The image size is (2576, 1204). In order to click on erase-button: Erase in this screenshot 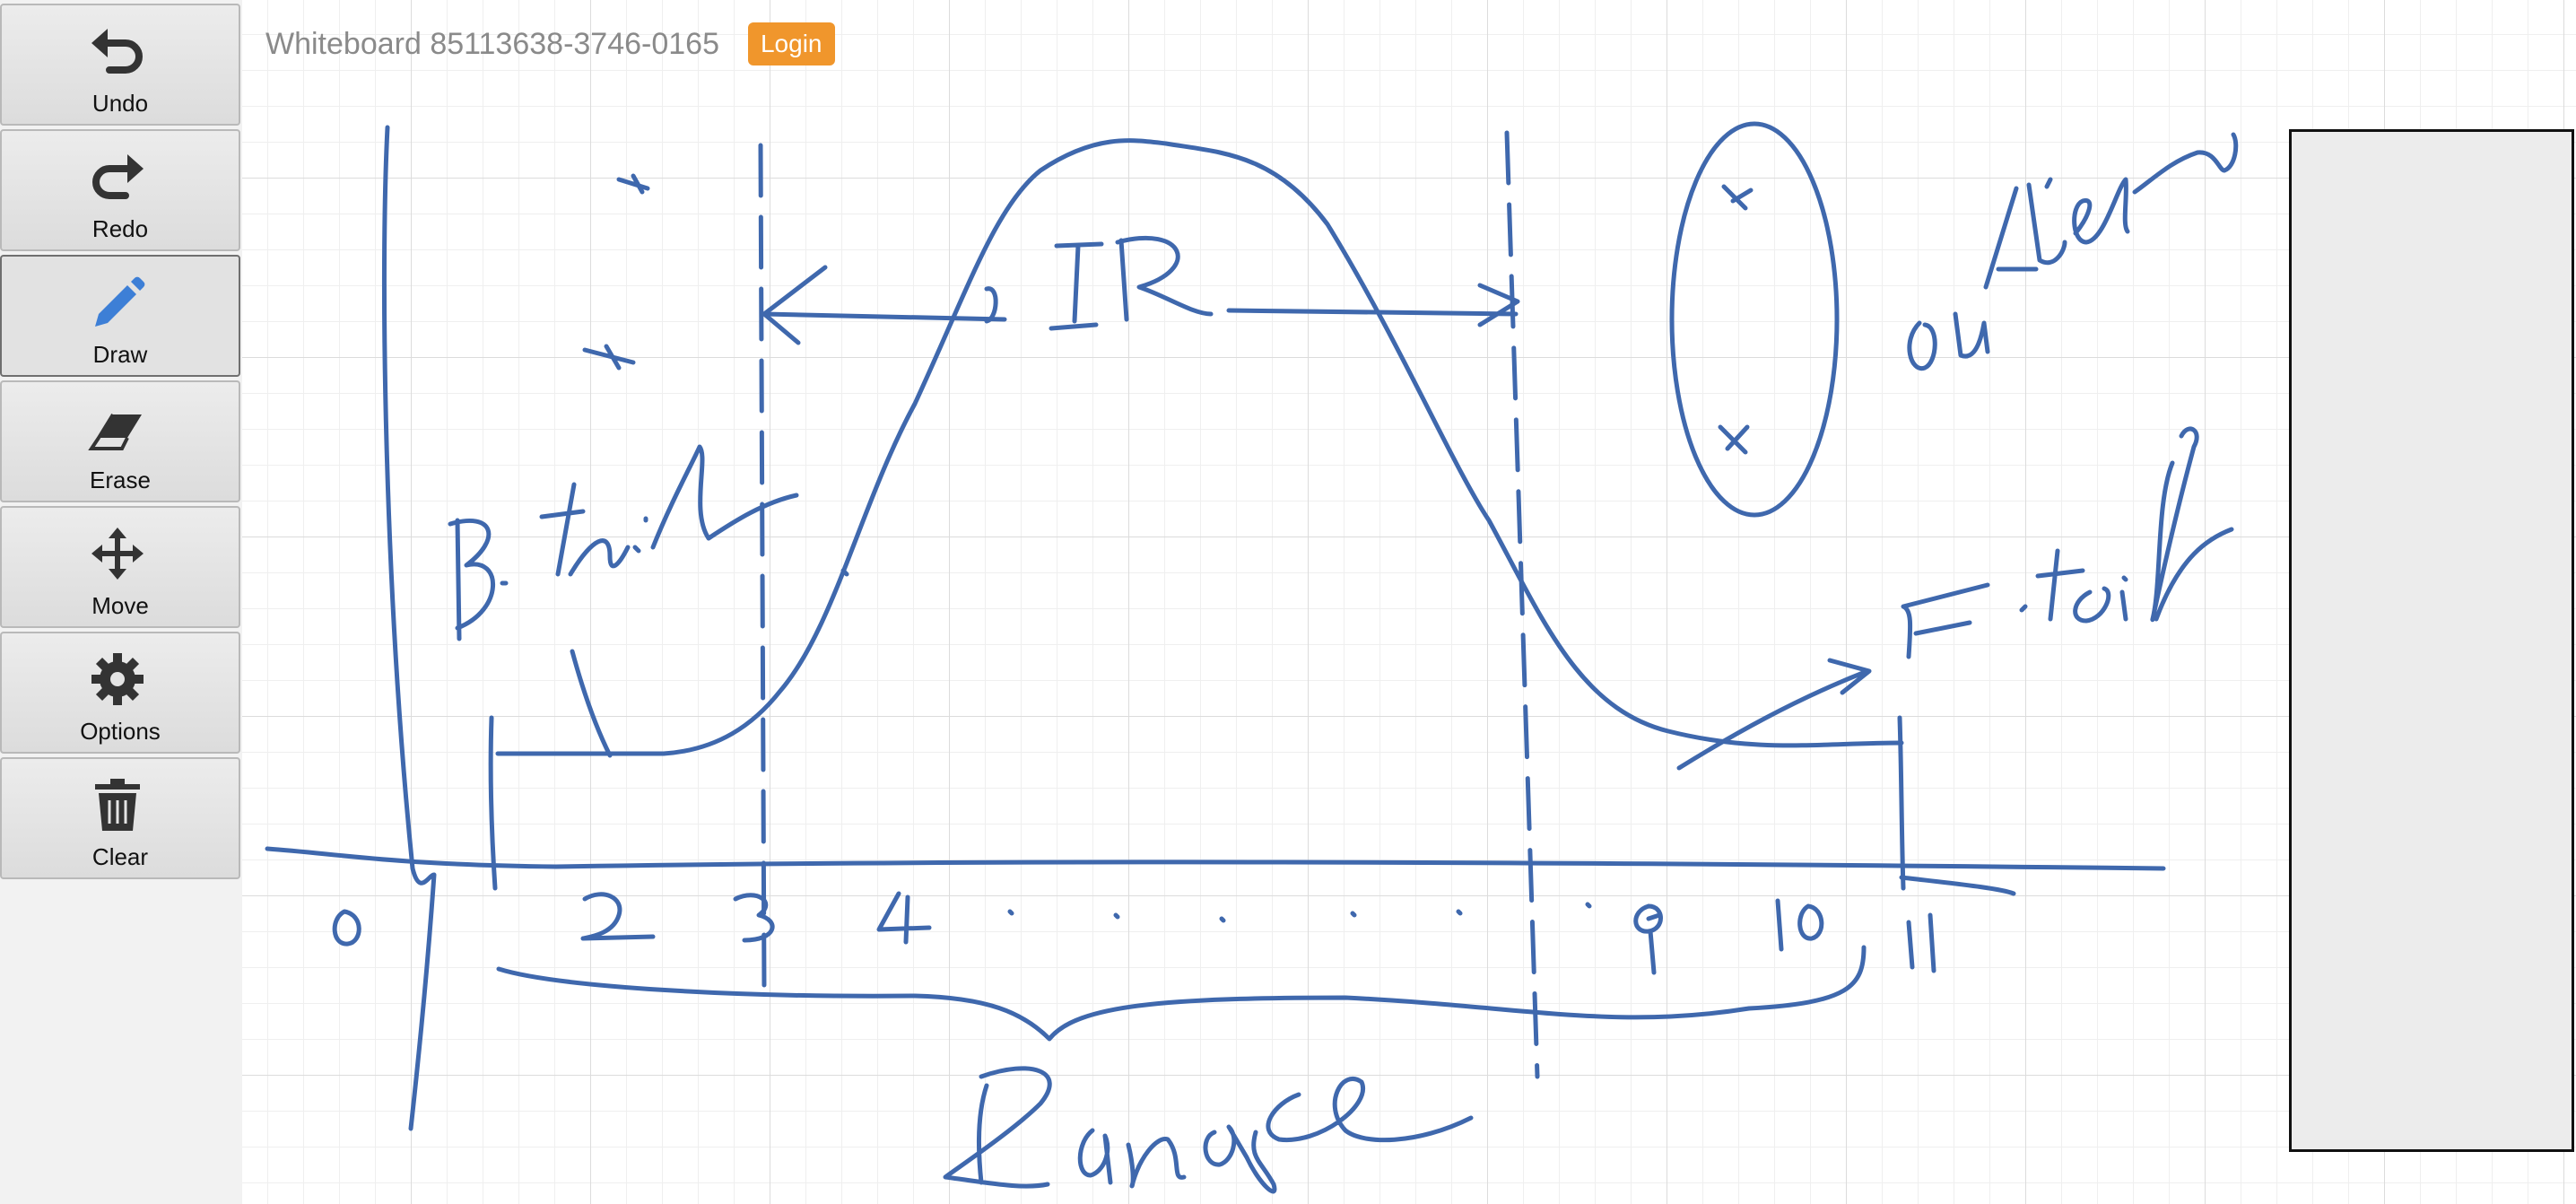, I will do `click(120, 441)`.